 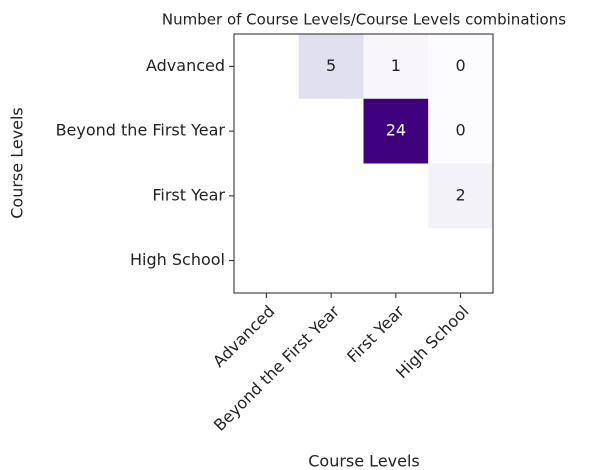 What do you see at coordinates (177, 259) in the screenshot?
I see `y-tick-label: High School` at bounding box center [177, 259].